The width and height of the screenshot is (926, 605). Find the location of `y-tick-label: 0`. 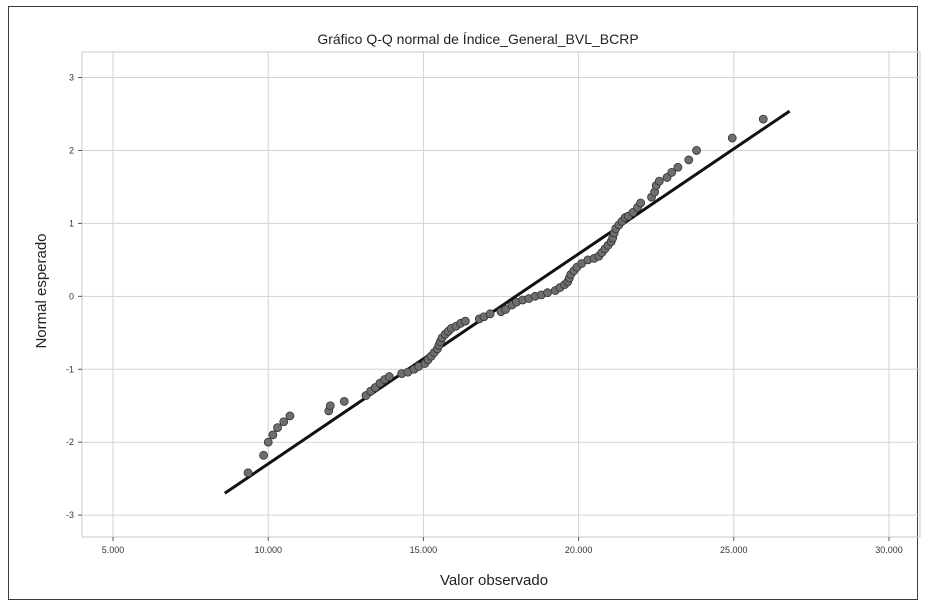

y-tick-label: 0 is located at coordinates (71, 296).